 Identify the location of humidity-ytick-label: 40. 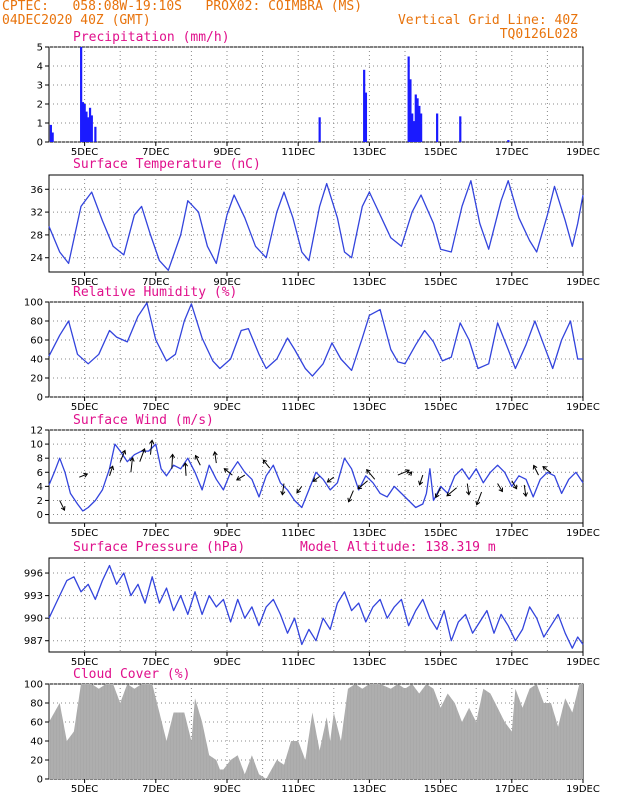
(36, 360).